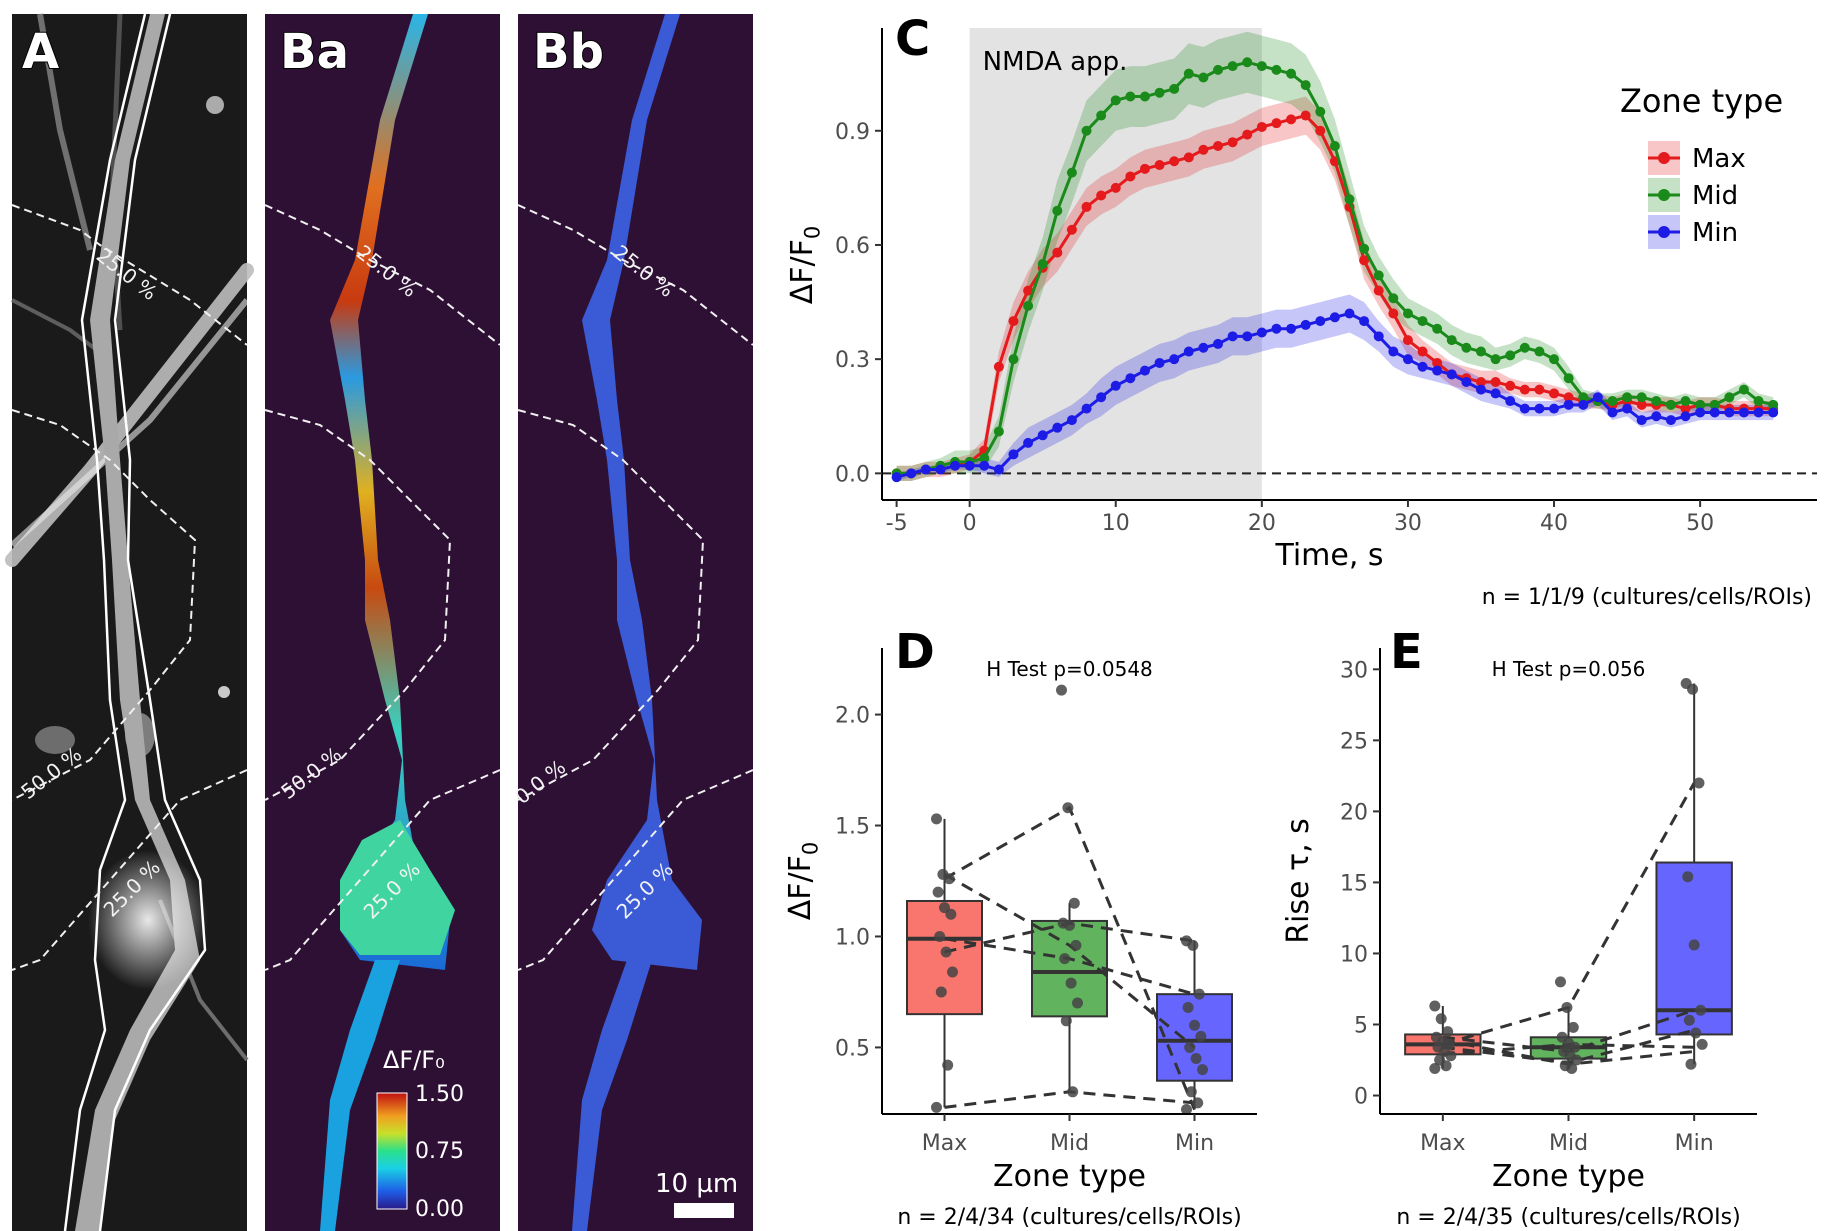 This screenshot has width=1826, height=1231. I want to click on x-axis-title: Zone type, so click(1568, 1176).